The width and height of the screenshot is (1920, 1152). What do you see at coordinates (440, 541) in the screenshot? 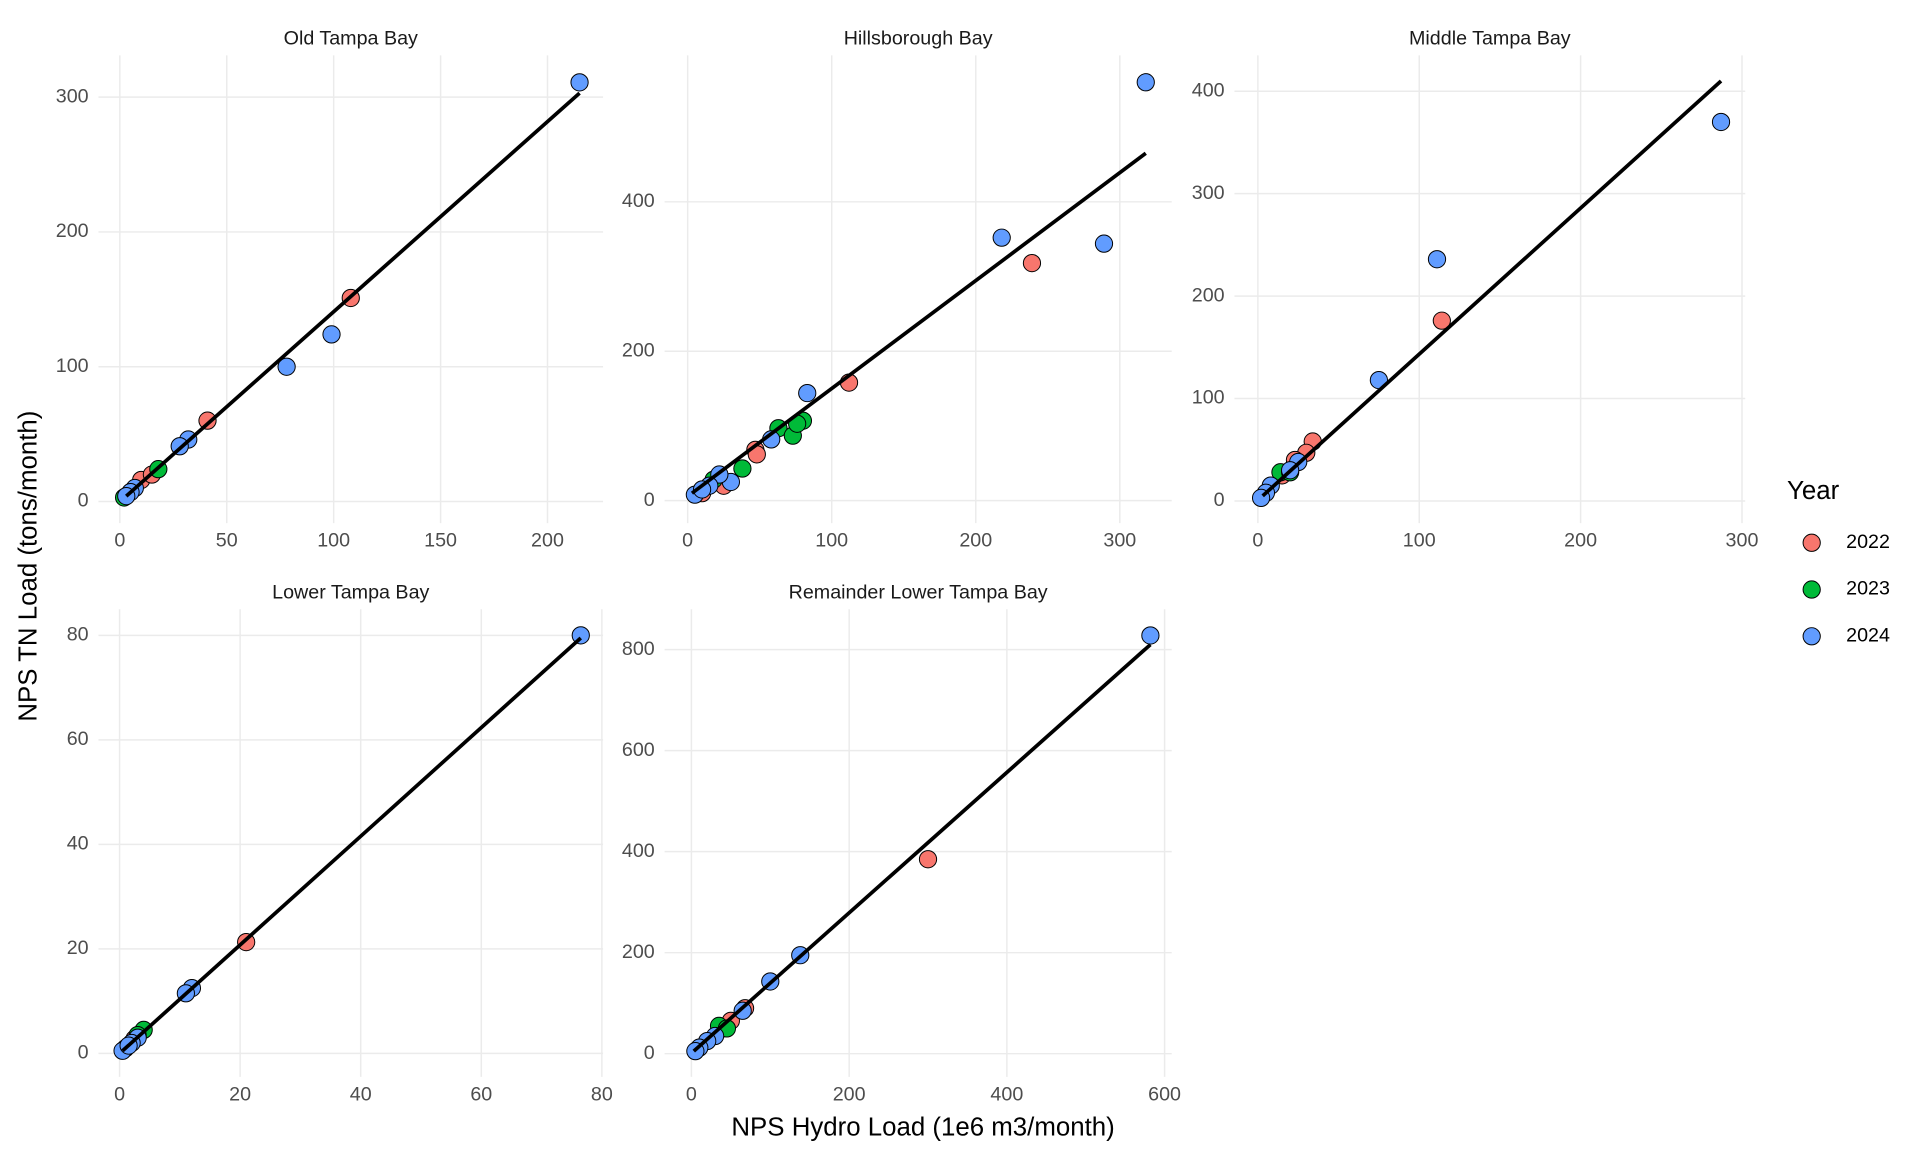
I see `x-tick-label: 150` at bounding box center [440, 541].